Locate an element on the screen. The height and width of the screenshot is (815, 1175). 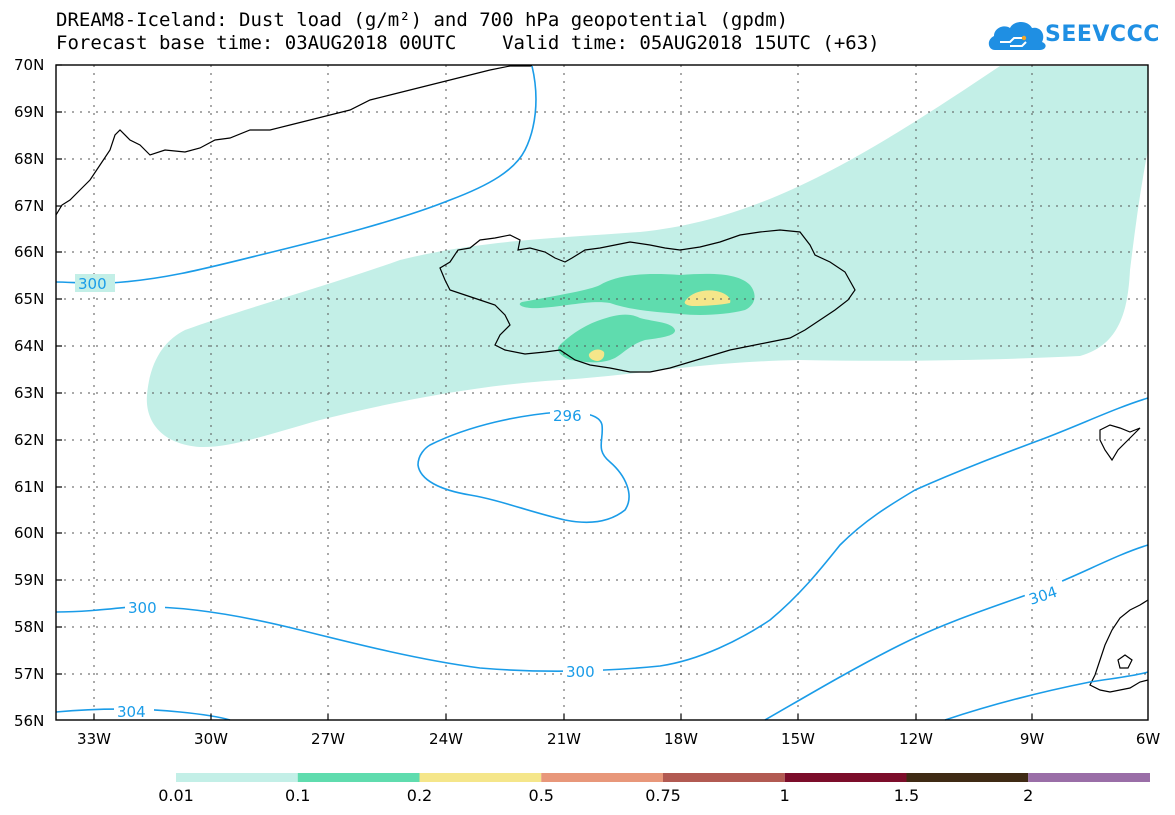
lat-label: 68N is located at coordinates (29, 159).